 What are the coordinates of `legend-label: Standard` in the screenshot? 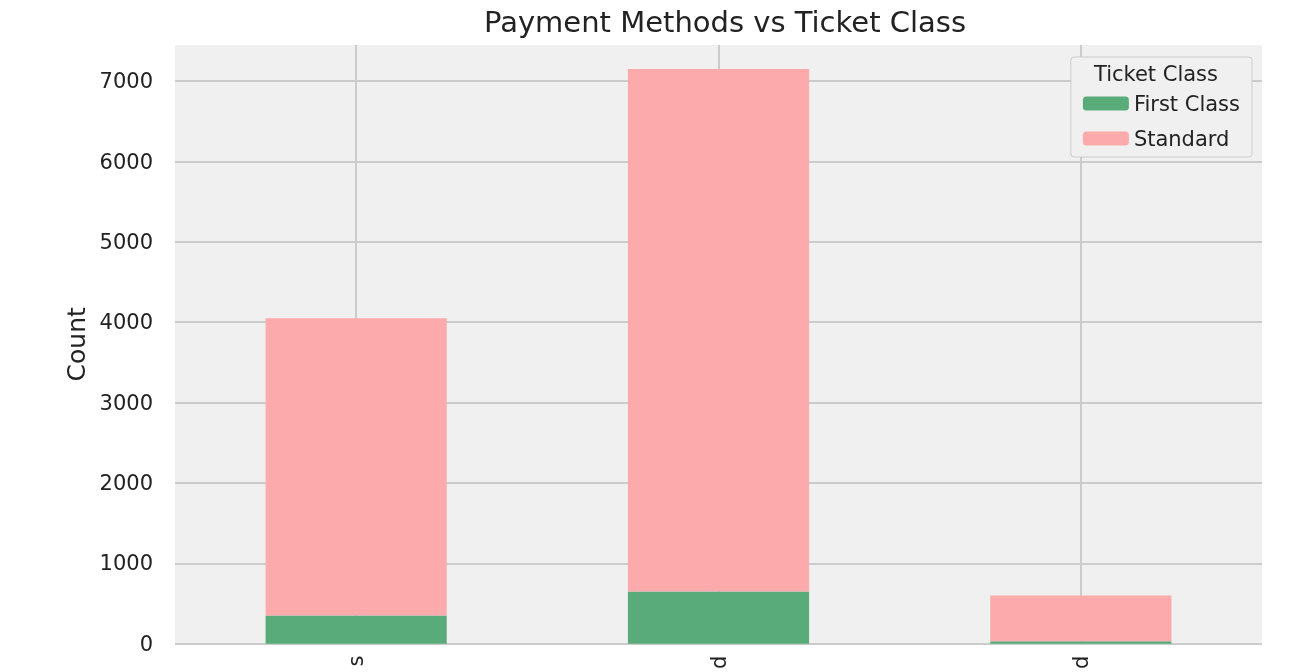 It's located at (1181, 138).